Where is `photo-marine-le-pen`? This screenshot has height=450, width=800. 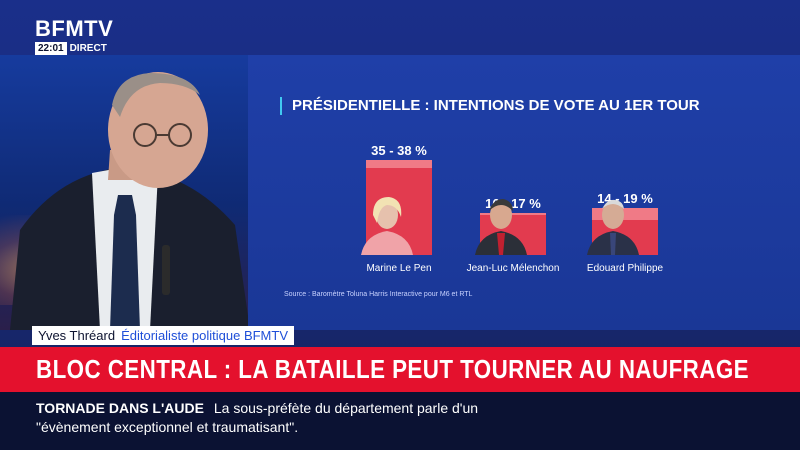 photo-marine-le-pen is located at coordinates (387, 226).